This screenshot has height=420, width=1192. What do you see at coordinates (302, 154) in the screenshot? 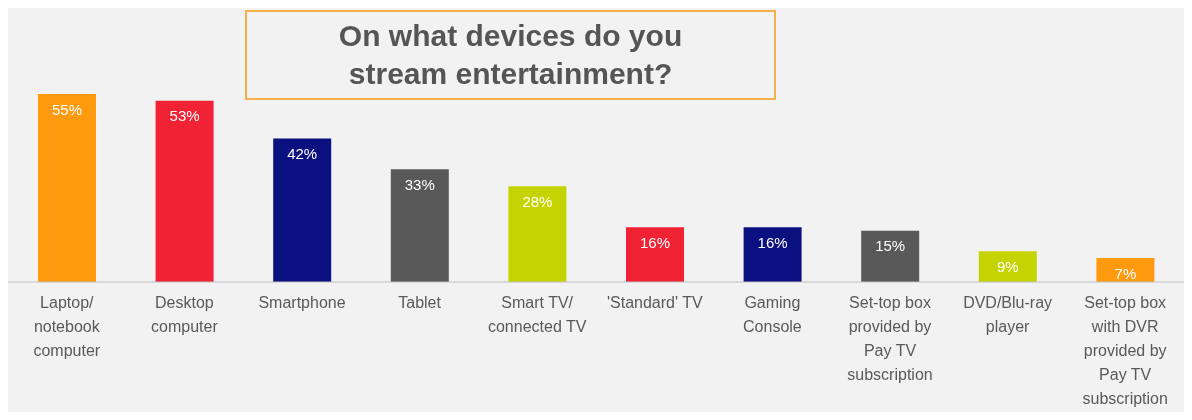
I see `data-label: 42%` at bounding box center [302, 154].